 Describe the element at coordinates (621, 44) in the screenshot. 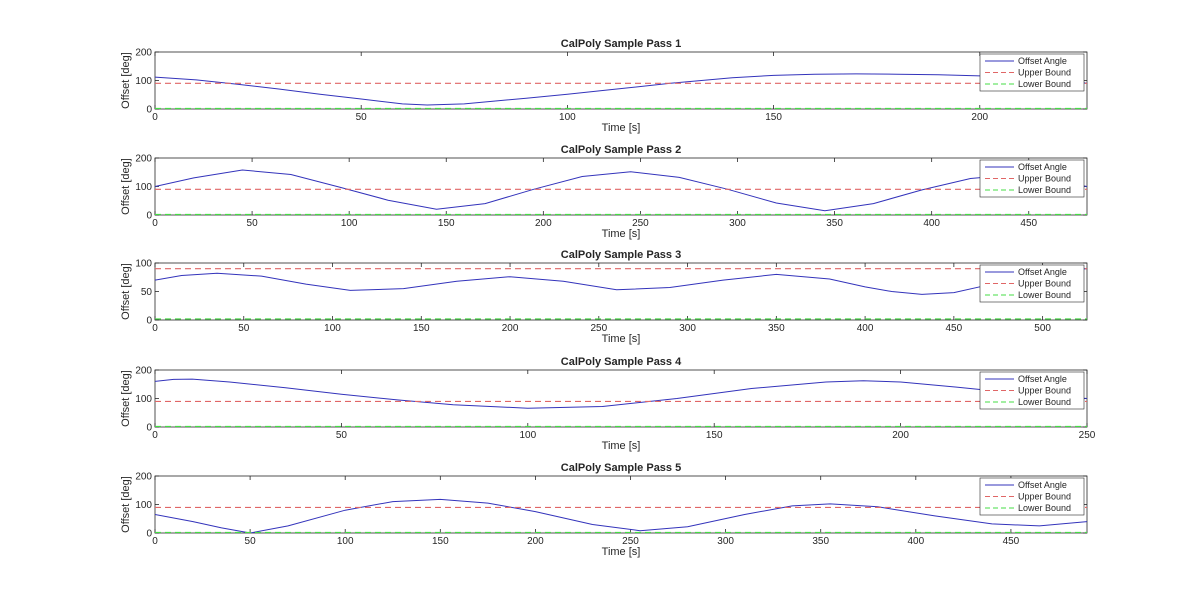

I see `subplot-title: CalPoly Sample Pass 1` at that location.